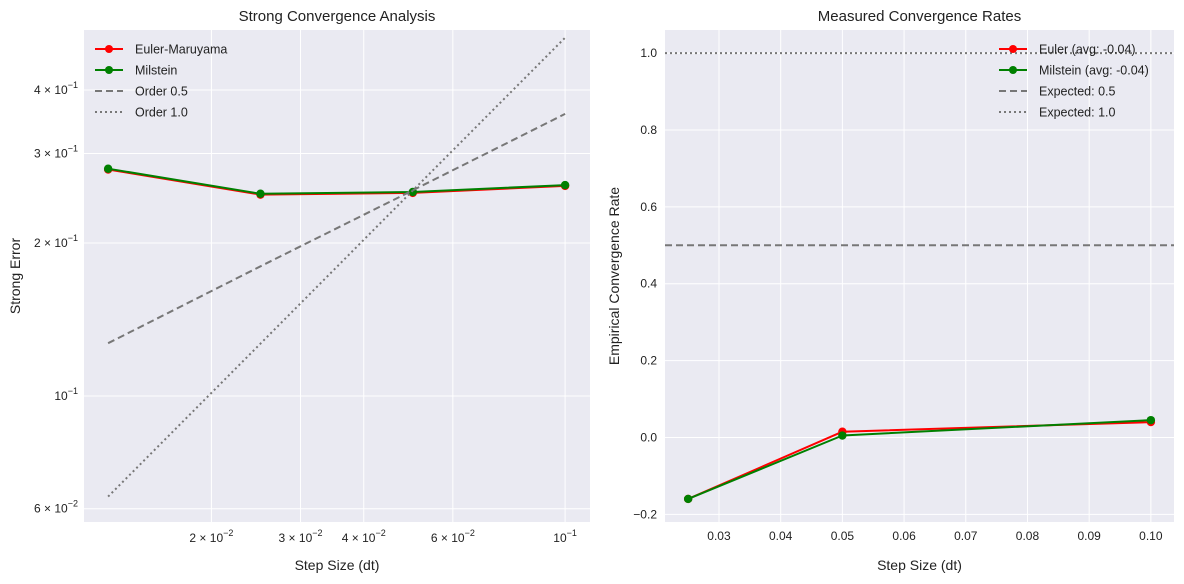 The height and width of the screenshot is (584, 1184). Describe the element at coordinates (192, 538) in the screenshot. I see `x-tick-label-mantissa: 2` at that location.